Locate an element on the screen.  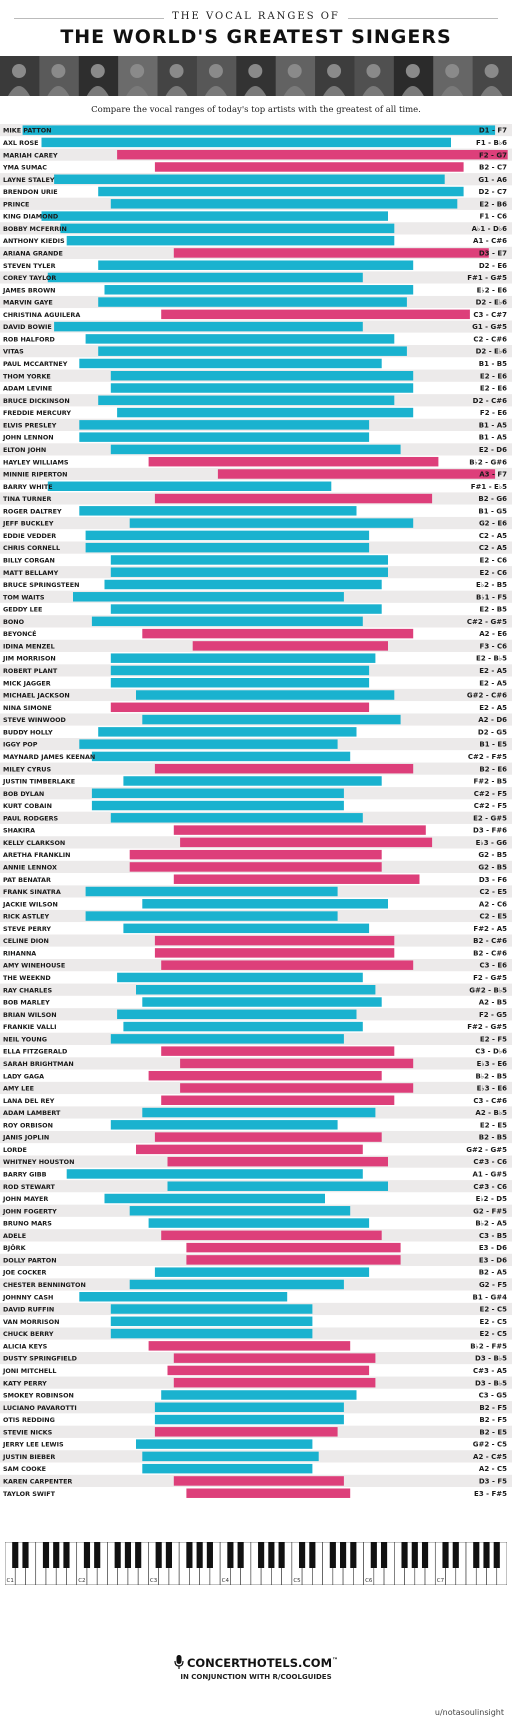
singer-row: ANNIE LENNOX G2 - B5 is located at coordinates (256, 867).